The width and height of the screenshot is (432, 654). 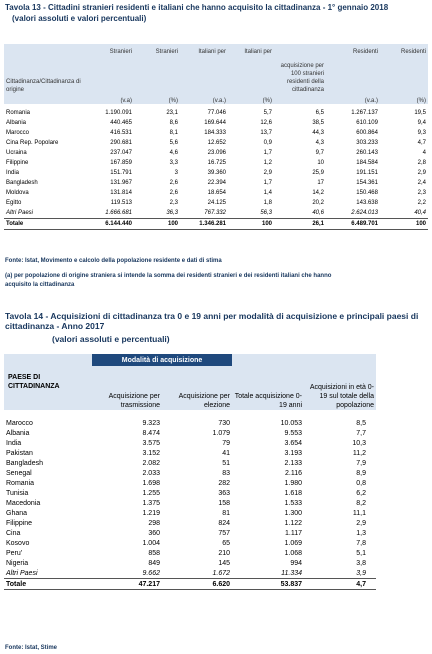 What do you see at coordinates (151, 463) in the screenshot?
I see `value-cell: 2.082` at bounding box center [151, 463].